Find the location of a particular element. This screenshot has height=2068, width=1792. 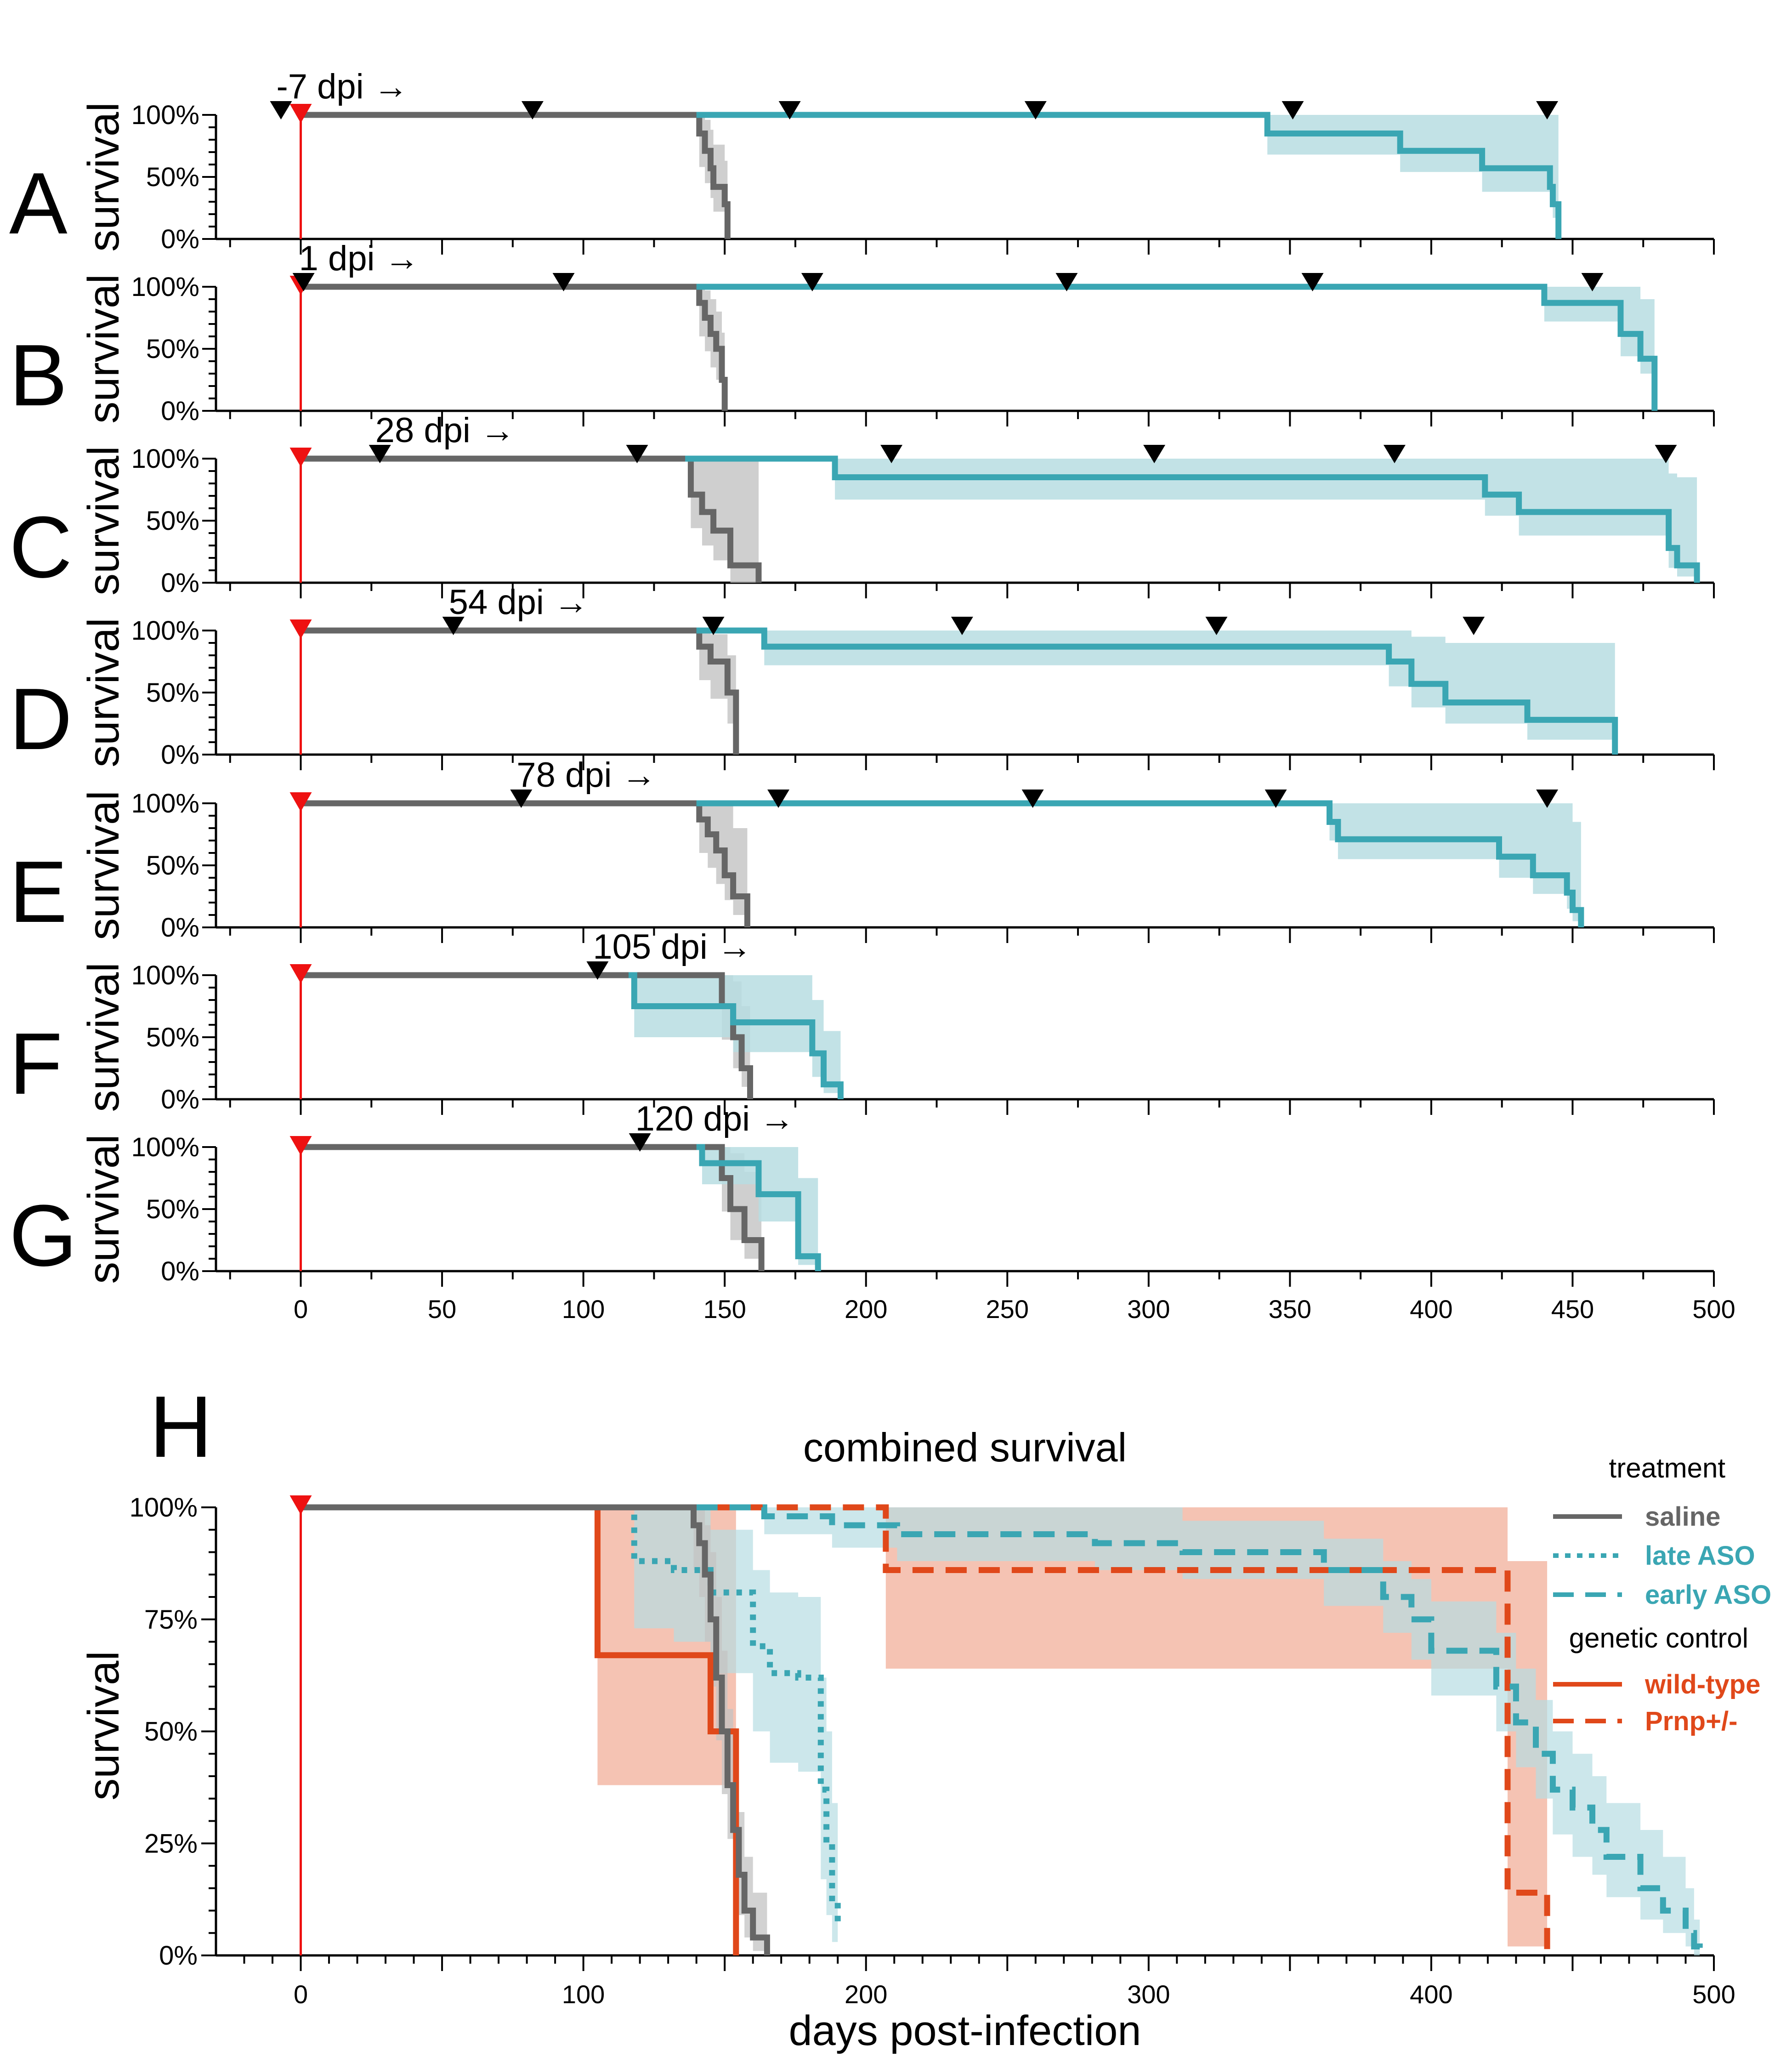

x-tick-label: 200 is located at coordinates (866, 1309).